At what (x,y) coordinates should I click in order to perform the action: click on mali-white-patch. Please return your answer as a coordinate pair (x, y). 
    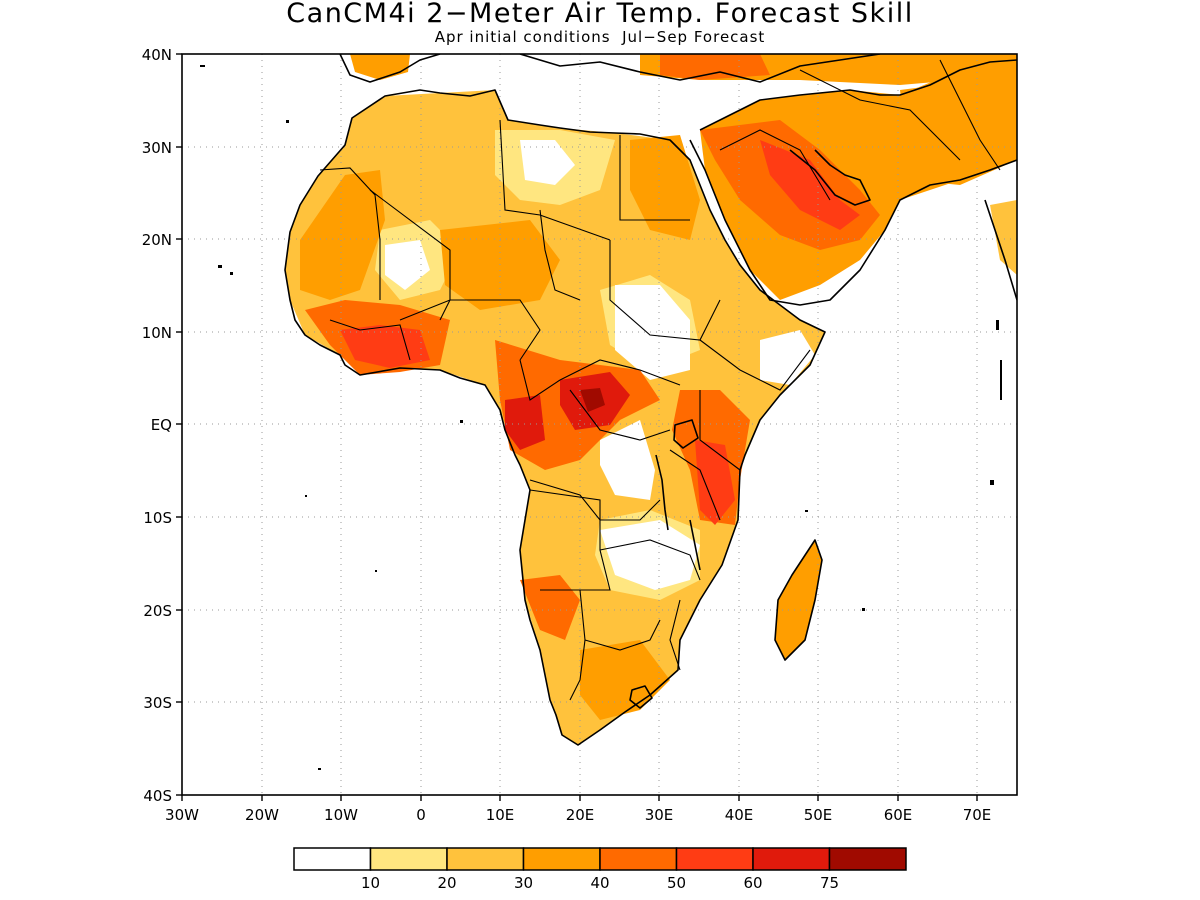
    Looking at the image, I should click on (407, 265).